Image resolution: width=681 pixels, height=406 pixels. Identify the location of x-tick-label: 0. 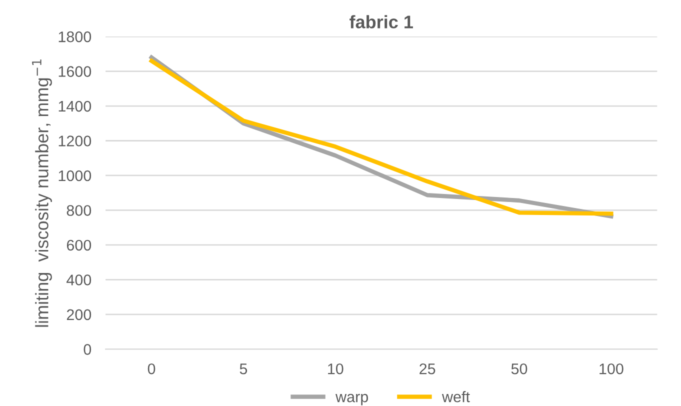
(152, 368).